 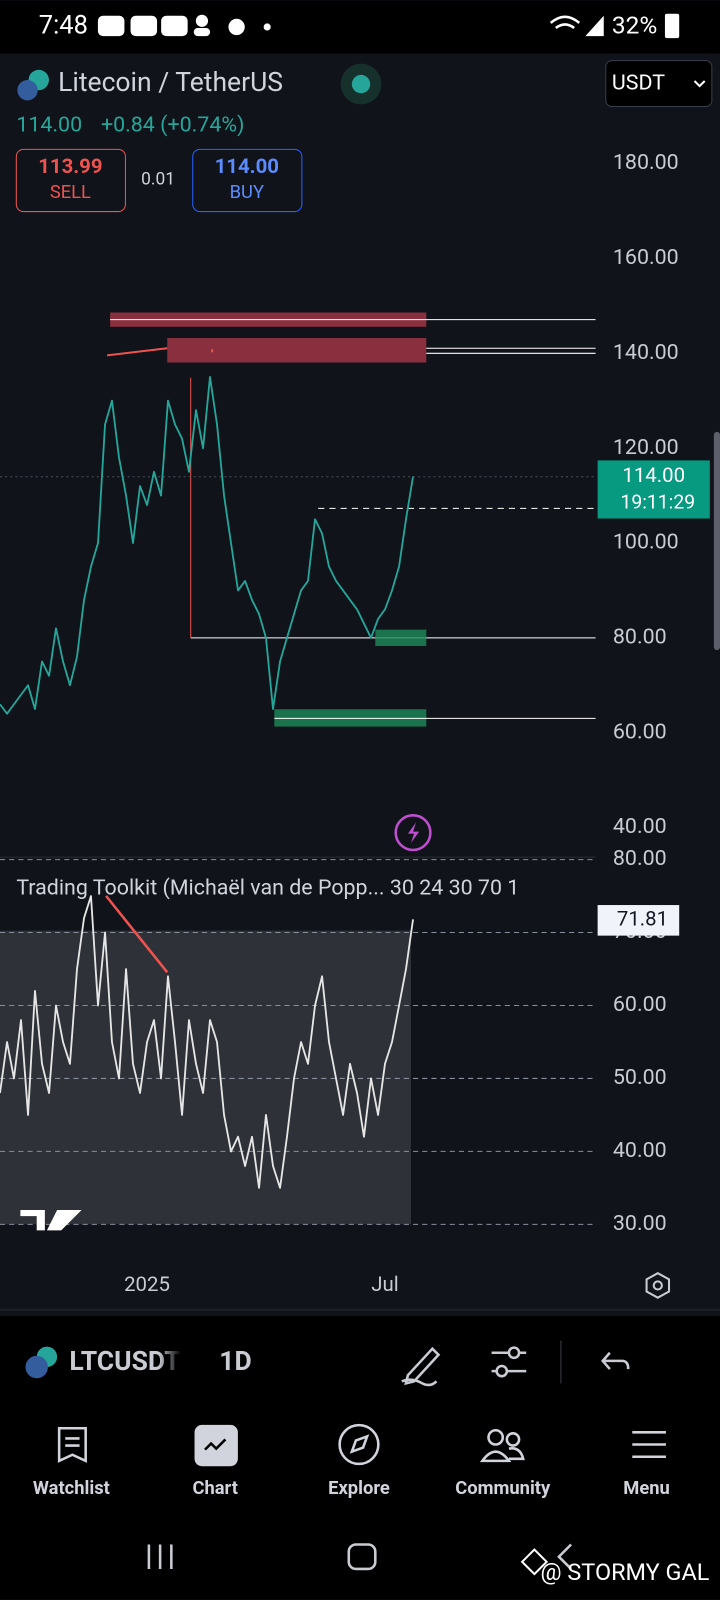 What do you see at coordinates (646, 257) in the screenshot?
I see `y-tick-label: 160.00` at bounding box center [646, 257].